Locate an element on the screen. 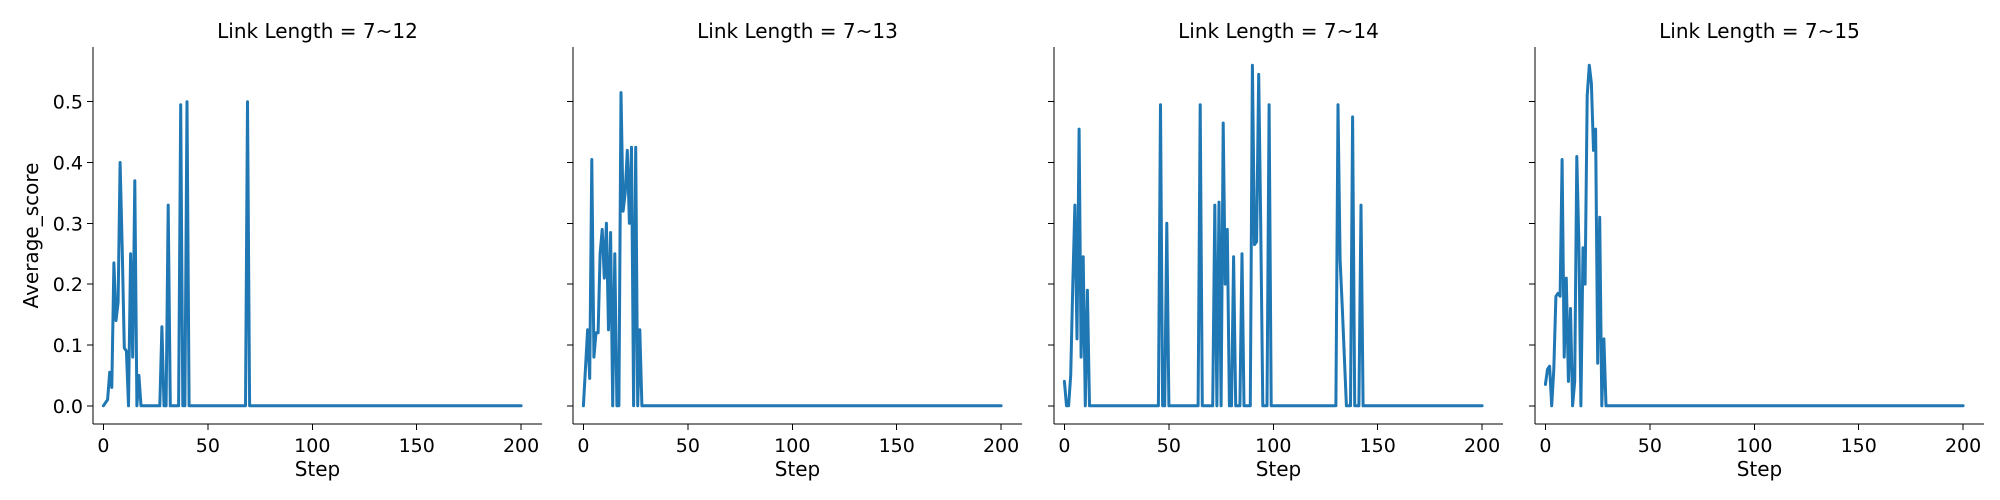  y-tick-label: 0.5 is located at coordinates (68, 103).